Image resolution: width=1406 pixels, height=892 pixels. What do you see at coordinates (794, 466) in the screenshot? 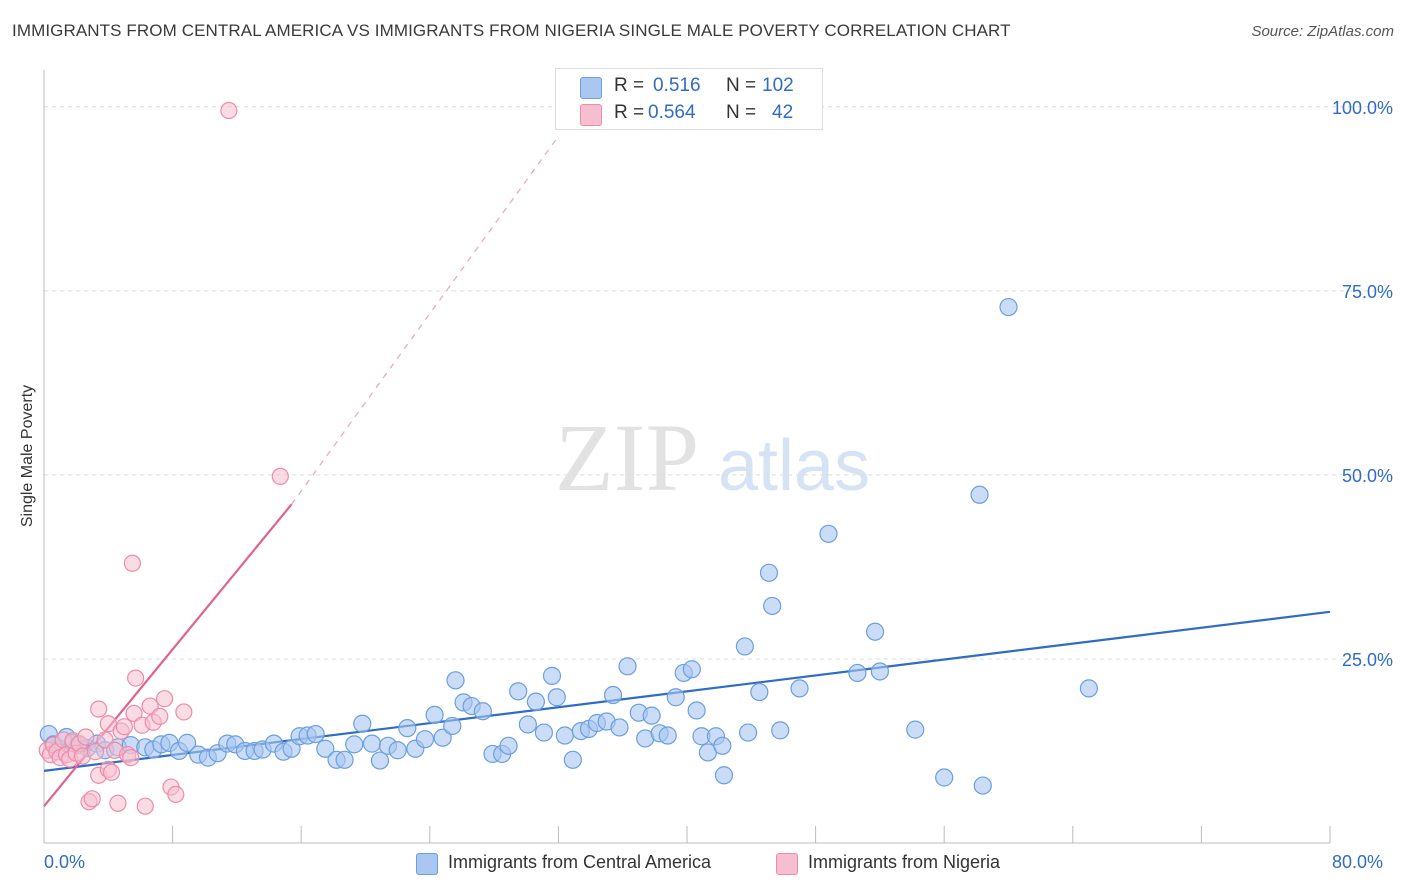
I see `watermark-atlas: atlas` at bounding box center [794, 466].